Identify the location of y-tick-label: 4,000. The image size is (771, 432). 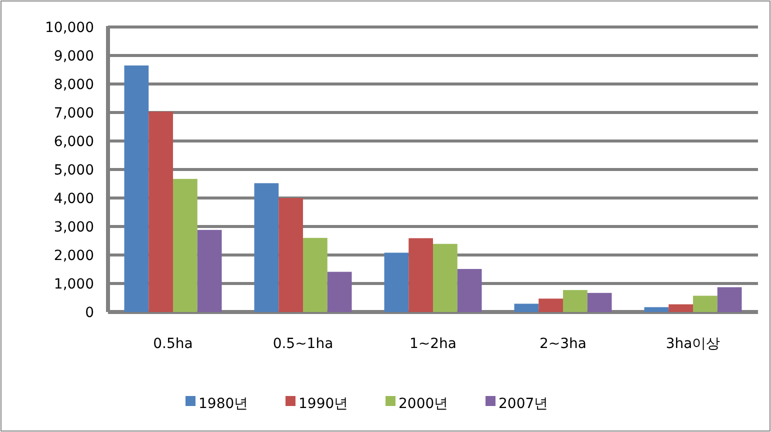
(74, 199).